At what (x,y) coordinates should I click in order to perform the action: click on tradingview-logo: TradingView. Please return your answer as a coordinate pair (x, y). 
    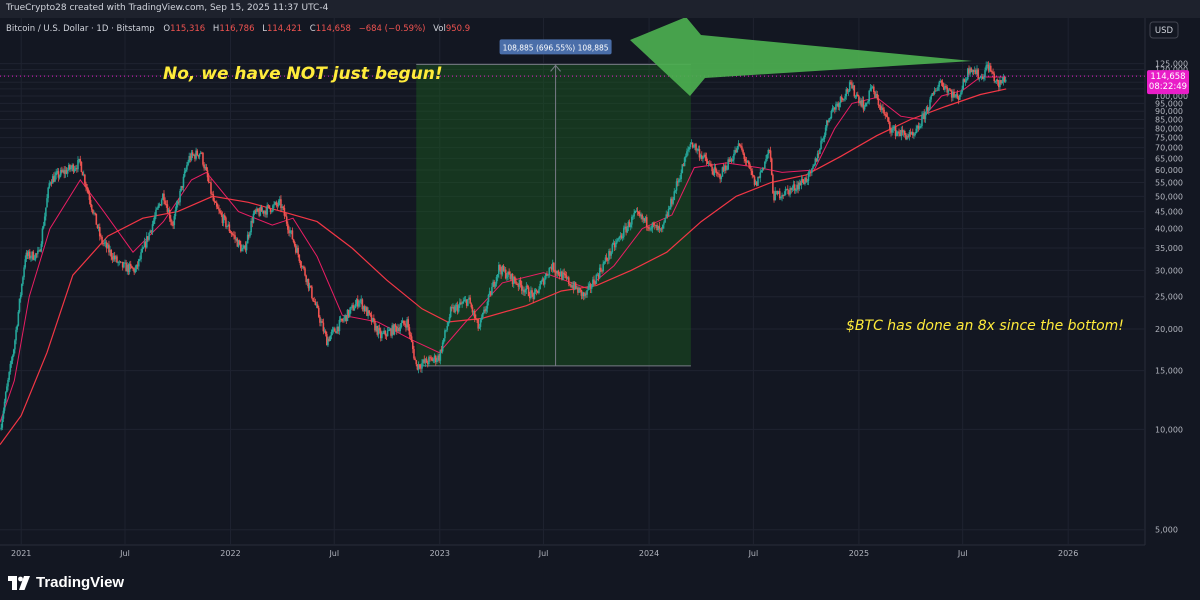
    Looking at the image, I should click on (66, 582).